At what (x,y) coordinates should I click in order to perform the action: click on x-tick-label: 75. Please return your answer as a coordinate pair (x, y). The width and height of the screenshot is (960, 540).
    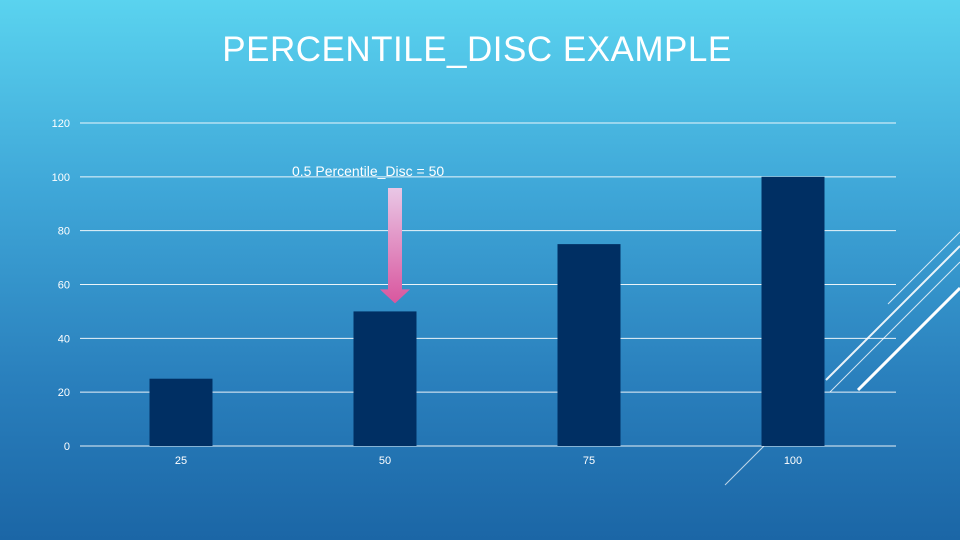
    Looking at the image, I should click on (589, 461).